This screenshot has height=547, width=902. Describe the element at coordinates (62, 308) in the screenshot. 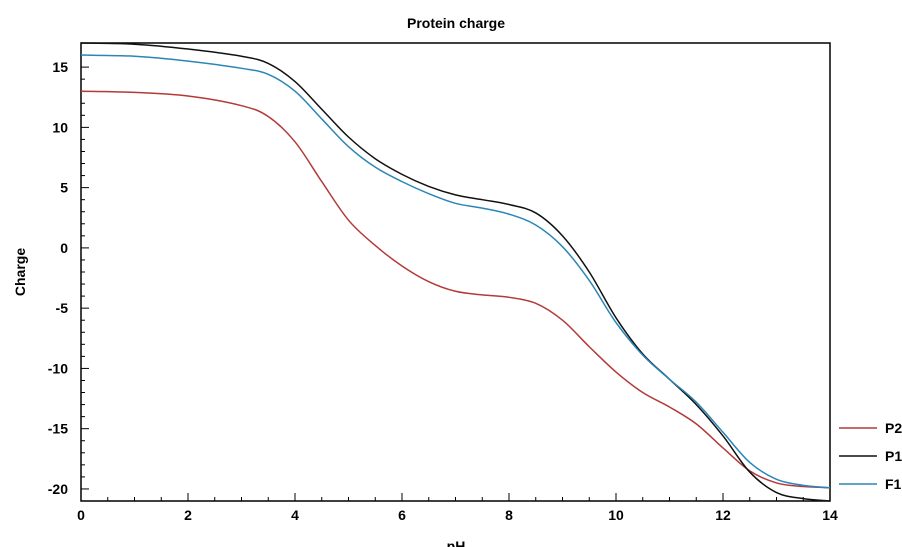

I see `y-tick-label: -5` at that location.